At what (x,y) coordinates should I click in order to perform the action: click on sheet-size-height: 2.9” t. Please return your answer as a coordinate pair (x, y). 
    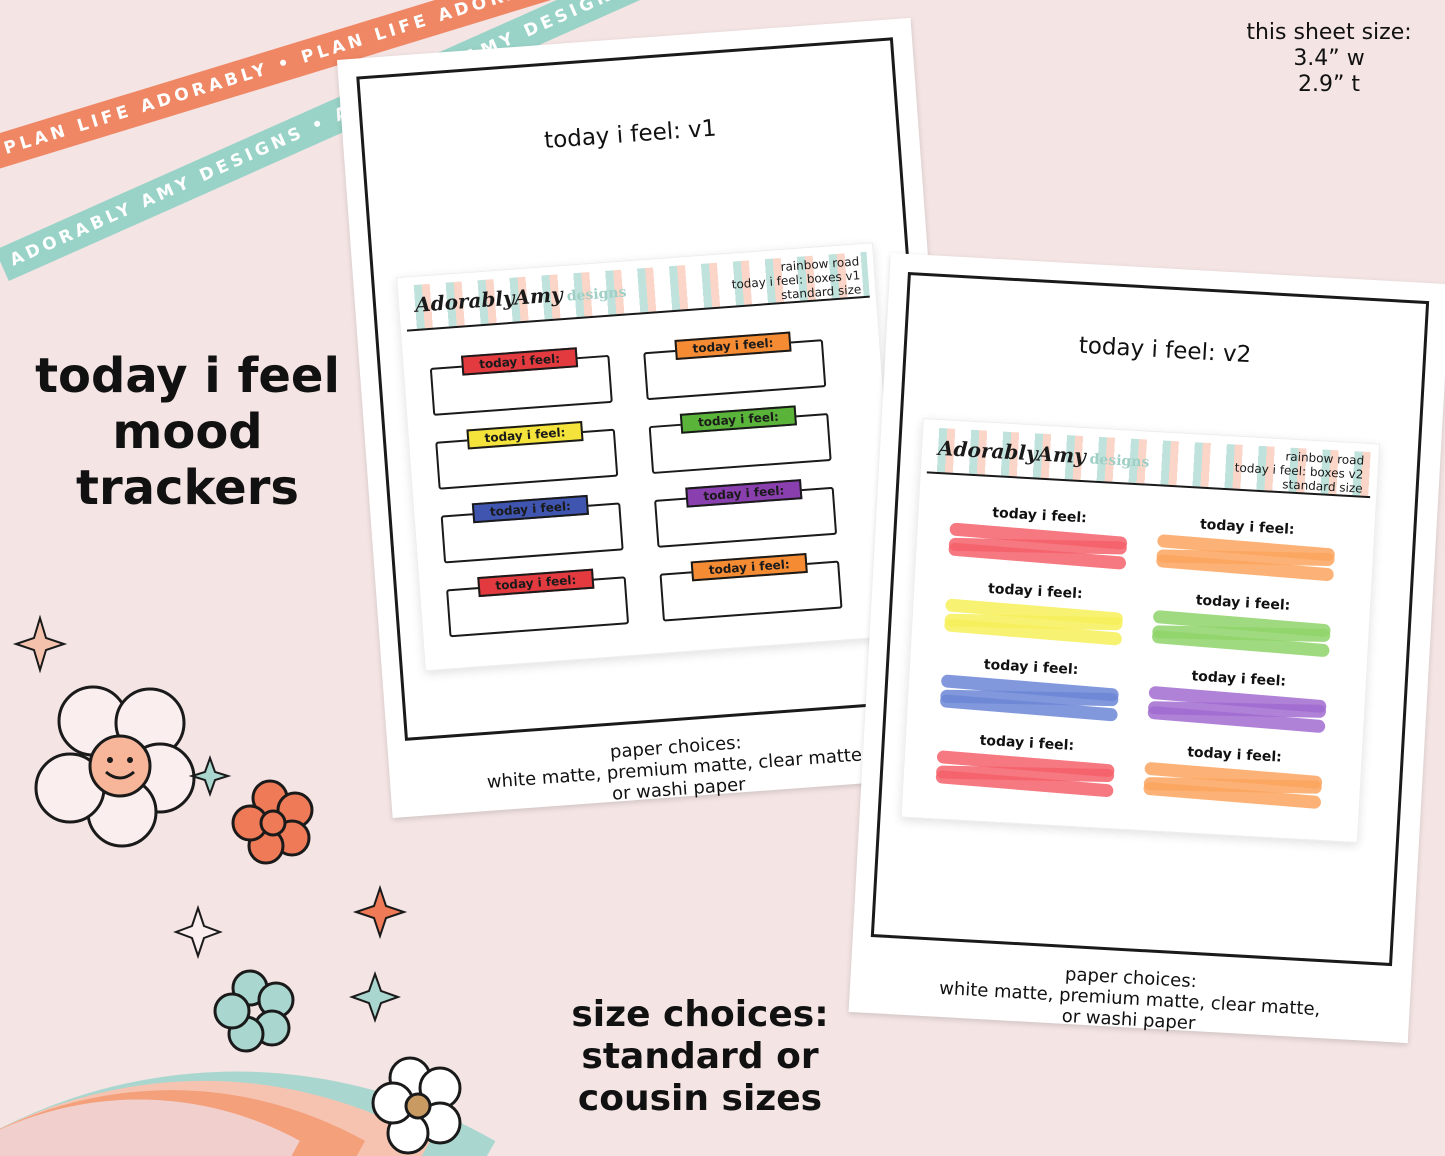
    Looking at the image, I should click on (1328, 84).